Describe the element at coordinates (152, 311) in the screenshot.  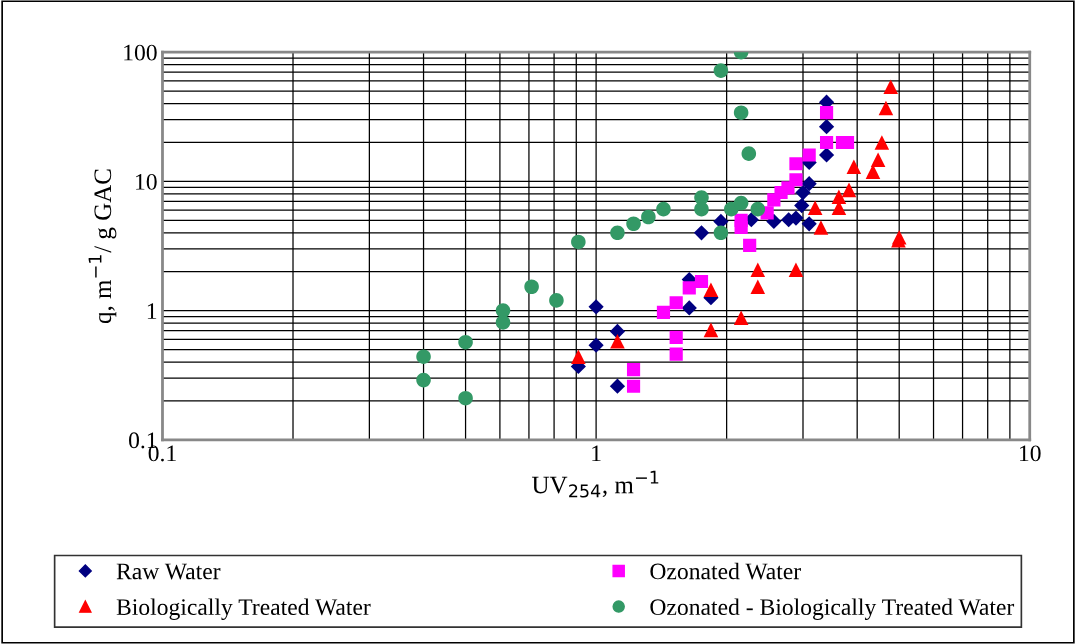
I see `y-tick-label: 1` at that location.